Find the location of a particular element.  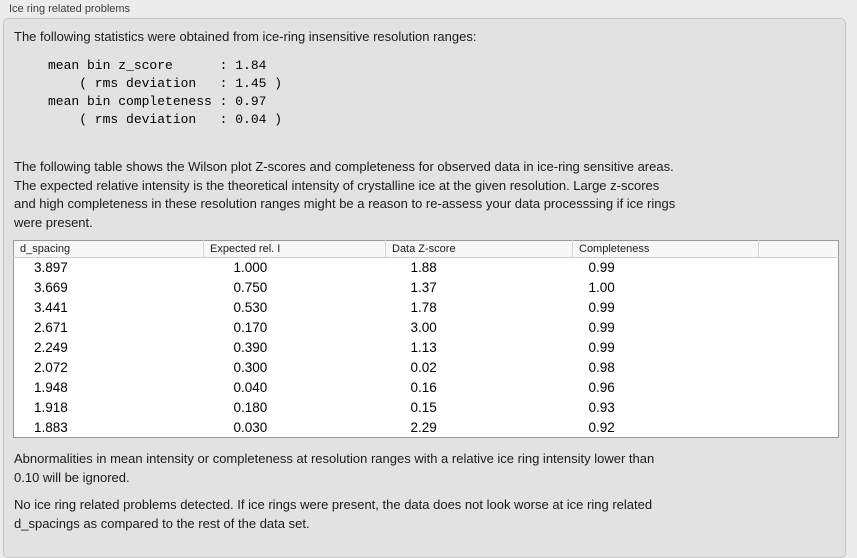

table-cell: 0.030 is located at coordinates (250, 427).